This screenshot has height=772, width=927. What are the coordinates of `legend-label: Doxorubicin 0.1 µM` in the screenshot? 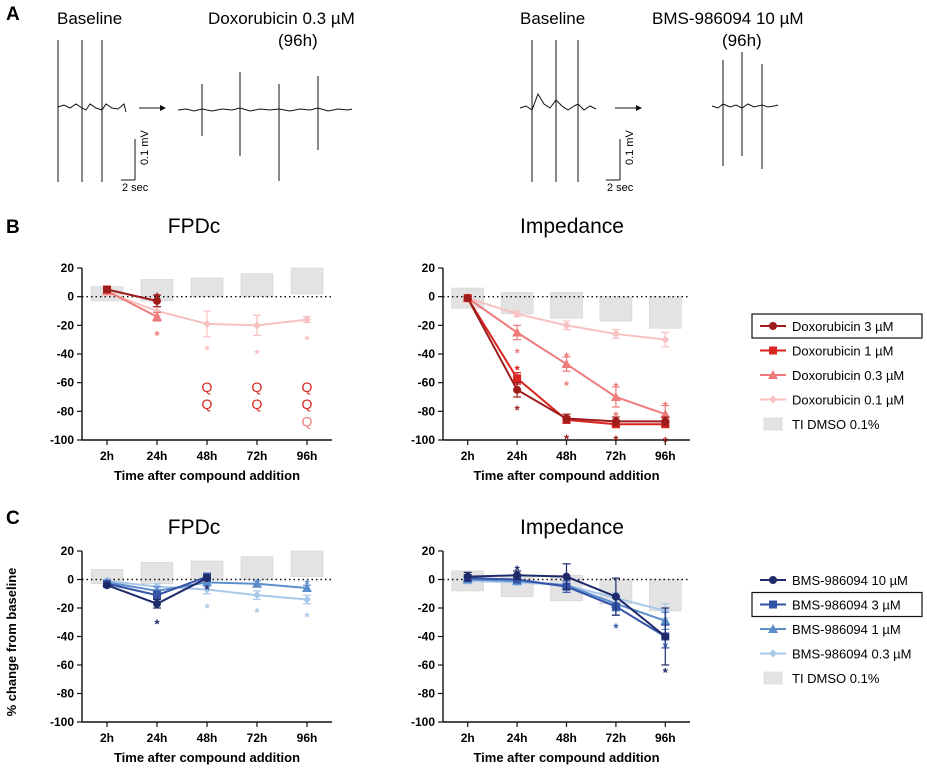 It's located at (848, 400).